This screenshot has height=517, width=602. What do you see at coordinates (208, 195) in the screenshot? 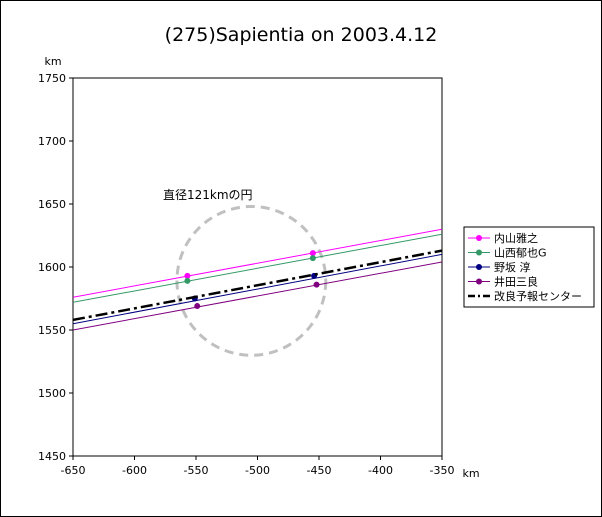
I see `circle-annotation: 直径121kmの円` at bounding box center [208, 195].